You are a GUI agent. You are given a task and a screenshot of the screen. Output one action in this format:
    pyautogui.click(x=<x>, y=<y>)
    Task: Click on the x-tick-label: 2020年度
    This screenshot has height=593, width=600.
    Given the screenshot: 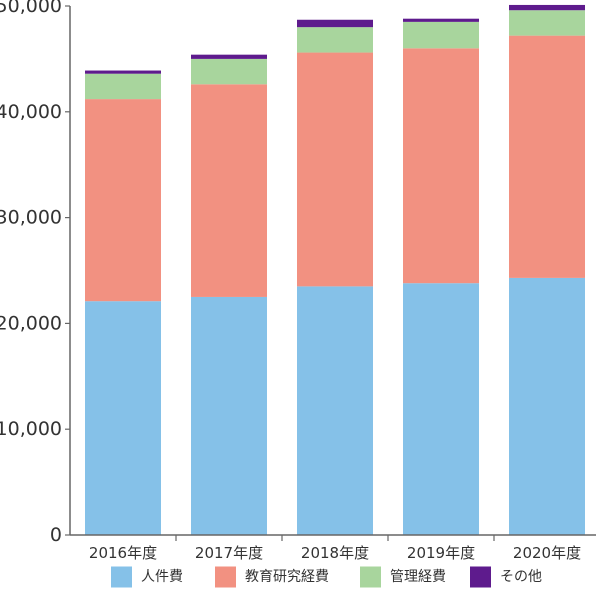 What is the action you would take?
    pyautogui.click(x=547, y=553)
    